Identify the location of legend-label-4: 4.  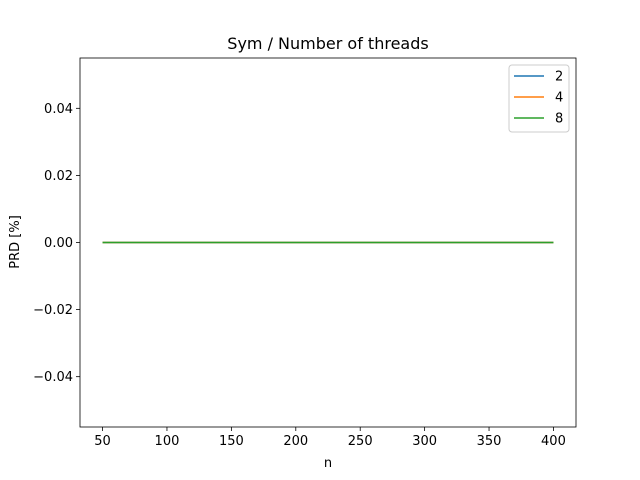
(559, 98).